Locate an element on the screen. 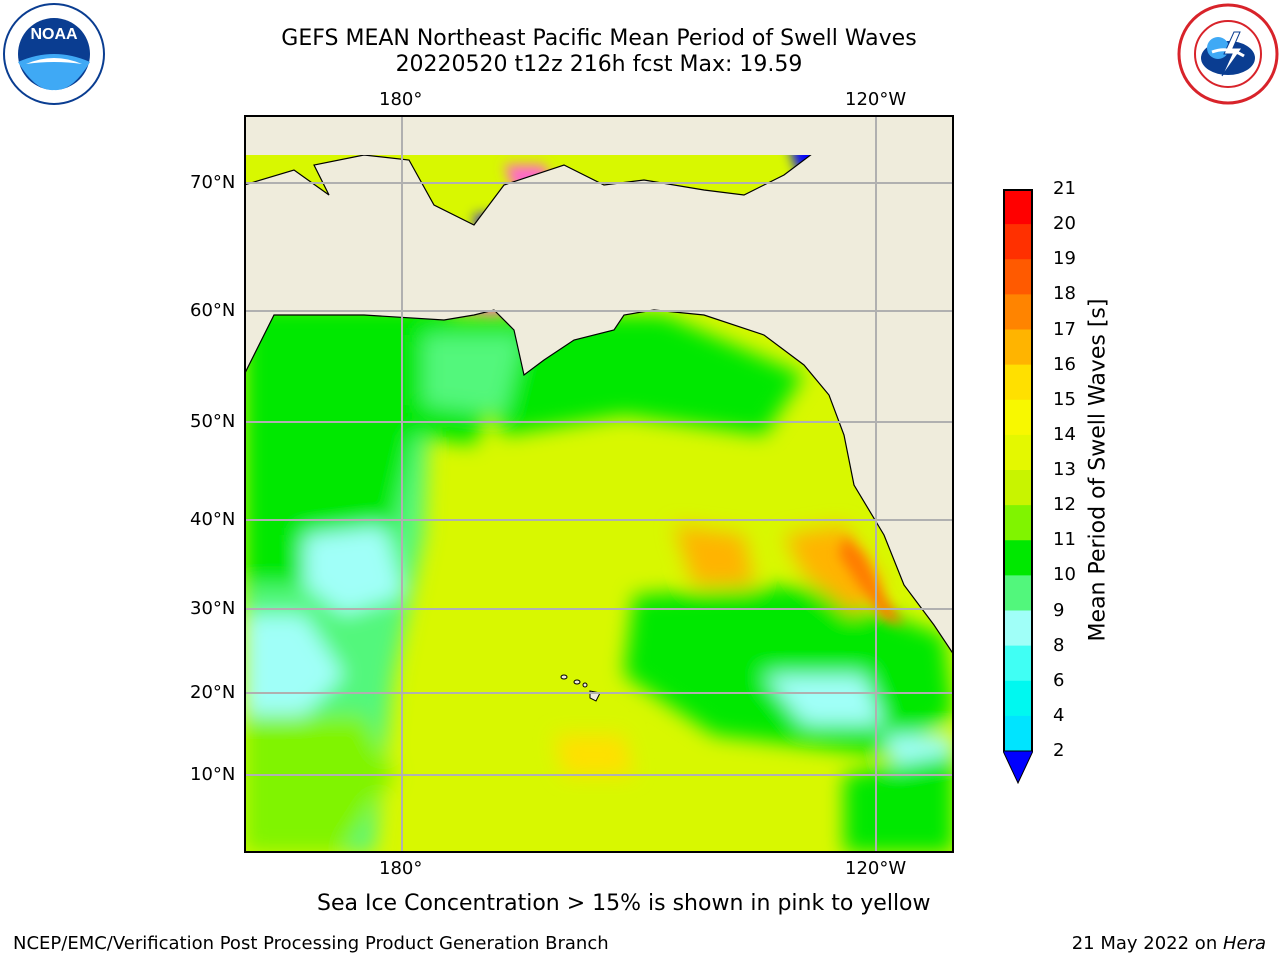  footer-host: Hera is located at coordinates (1244, 943).